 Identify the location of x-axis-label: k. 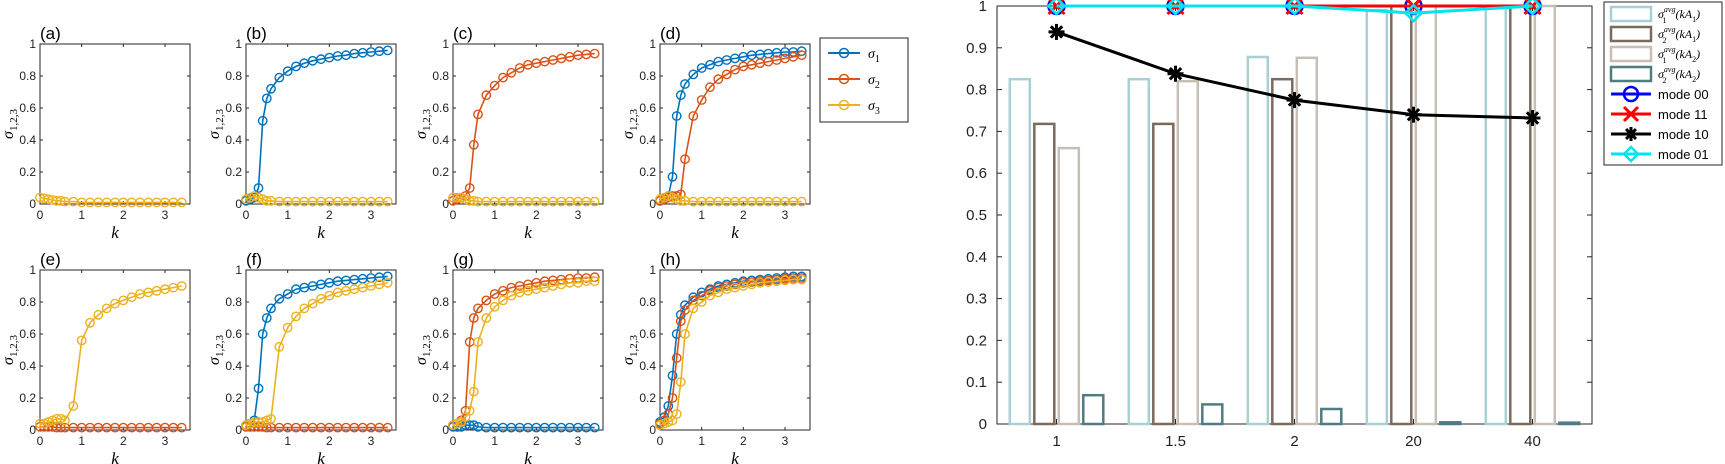
(115, 232).